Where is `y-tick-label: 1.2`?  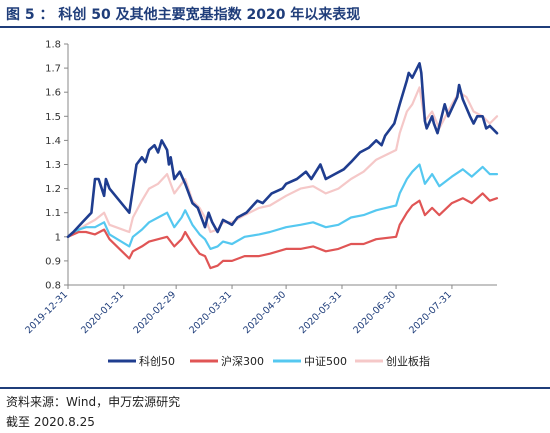 y-tick-label: 1.2 is located at coordinates (53, 189).